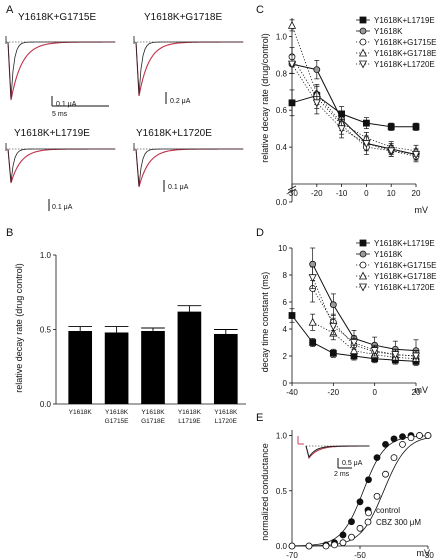 This screenshot has height=560, width=448. Describe the element at coordinates (374, 392) in the screenshot. I see `d-xtick-label-2: 0` at that location.